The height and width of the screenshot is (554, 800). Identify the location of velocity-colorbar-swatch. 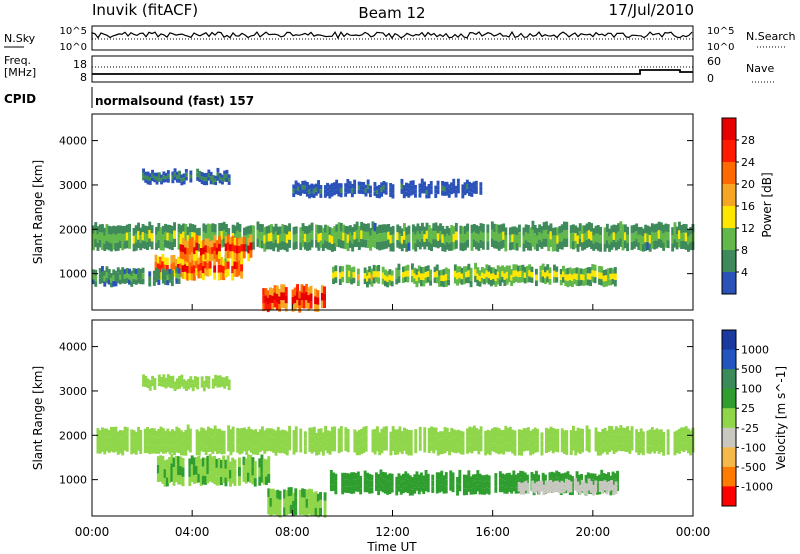
(729, 379).